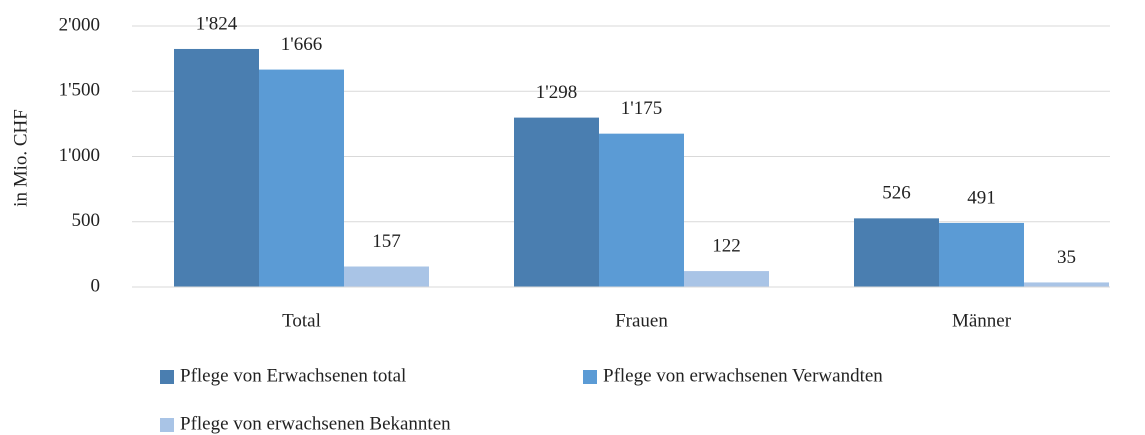 The image size is (1145, 435). What do you see at coordinates (20, 158) in the screenshot?
I see `y-axis-title: in Mio. CHF` at bounding box center [20, 158].